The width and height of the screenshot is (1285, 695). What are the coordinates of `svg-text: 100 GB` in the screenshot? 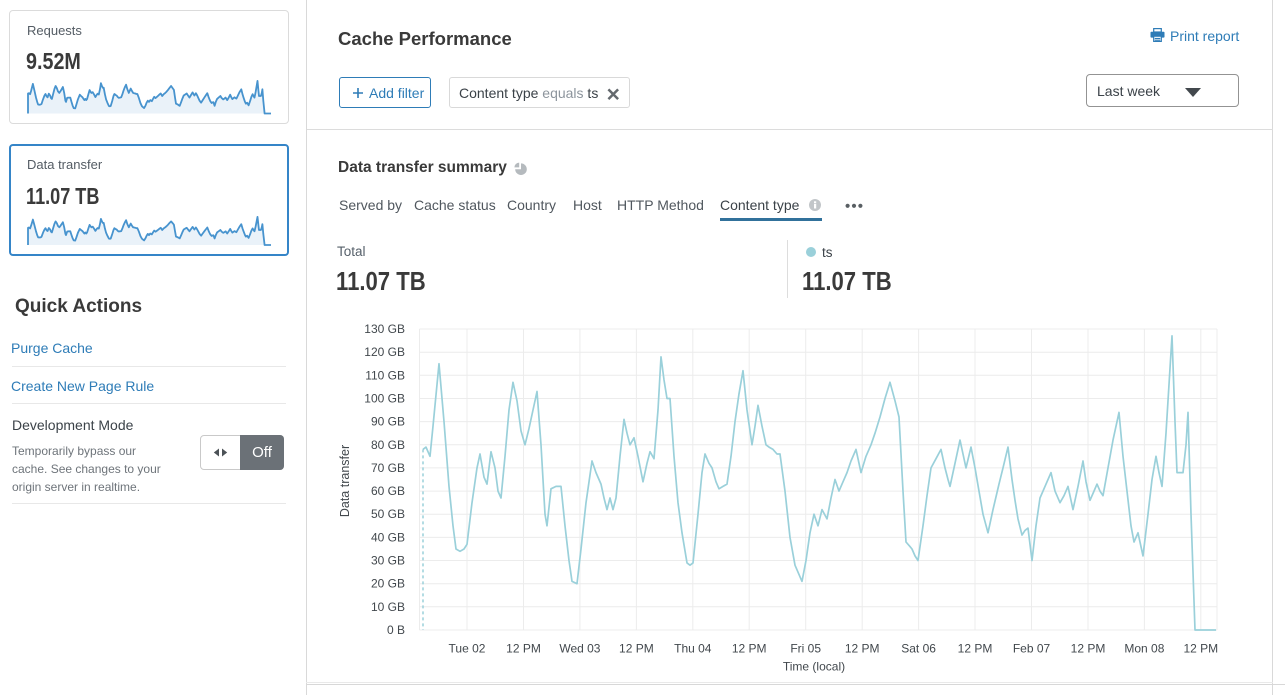 It's located at (384, 399).